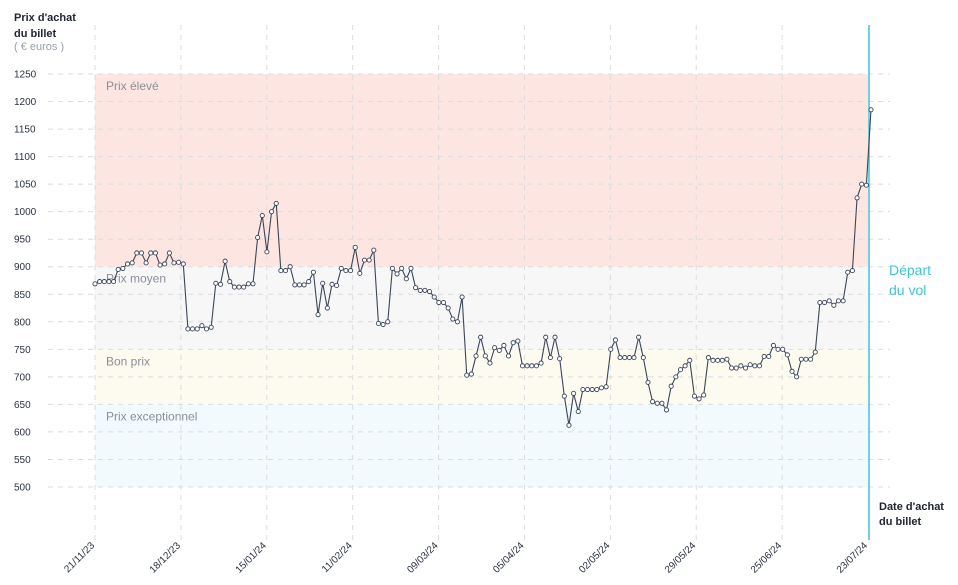  What do you see at coordinates (22, 432) in the screenshot?
I see `y-tick-label: 600` at bounding box center [22, 432].